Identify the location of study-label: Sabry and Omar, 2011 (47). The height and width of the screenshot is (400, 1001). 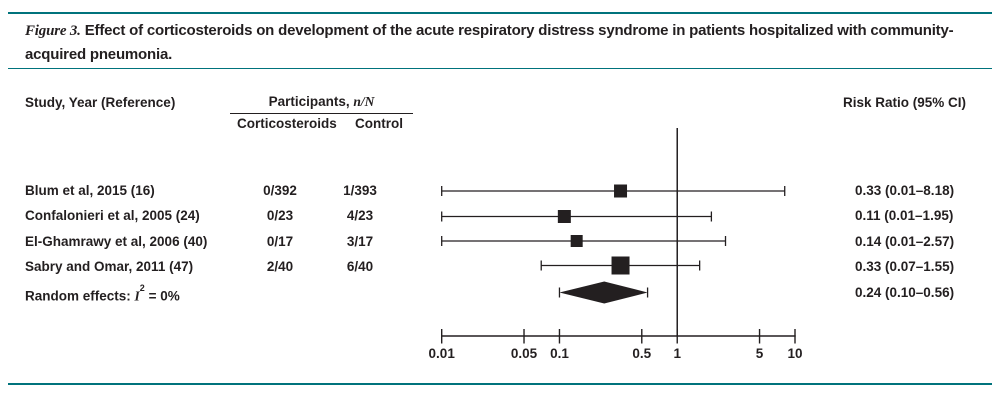
(109, 266).